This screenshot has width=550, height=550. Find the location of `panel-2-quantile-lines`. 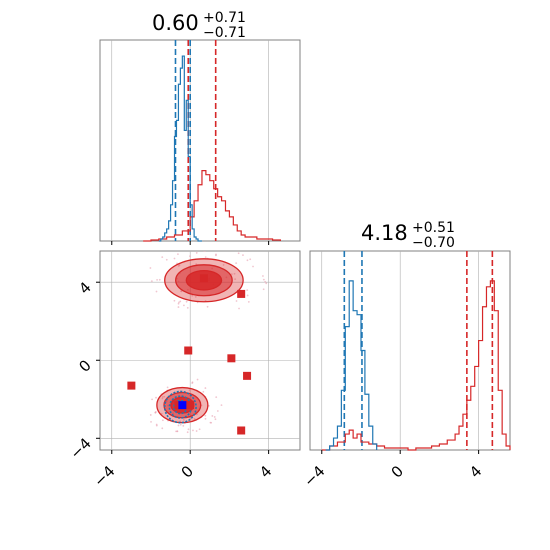

panel-2-quantile-lines is located at coordinates (418, 350).